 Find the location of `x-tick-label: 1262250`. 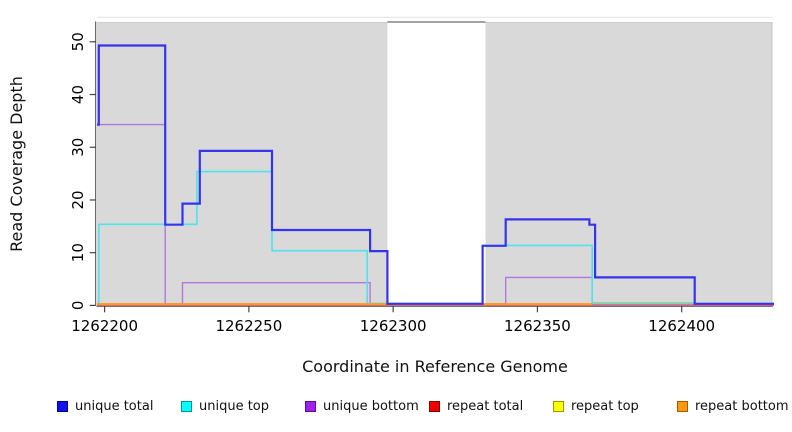

x-tick-label: 1262250 is located at coordinates (248, 326).